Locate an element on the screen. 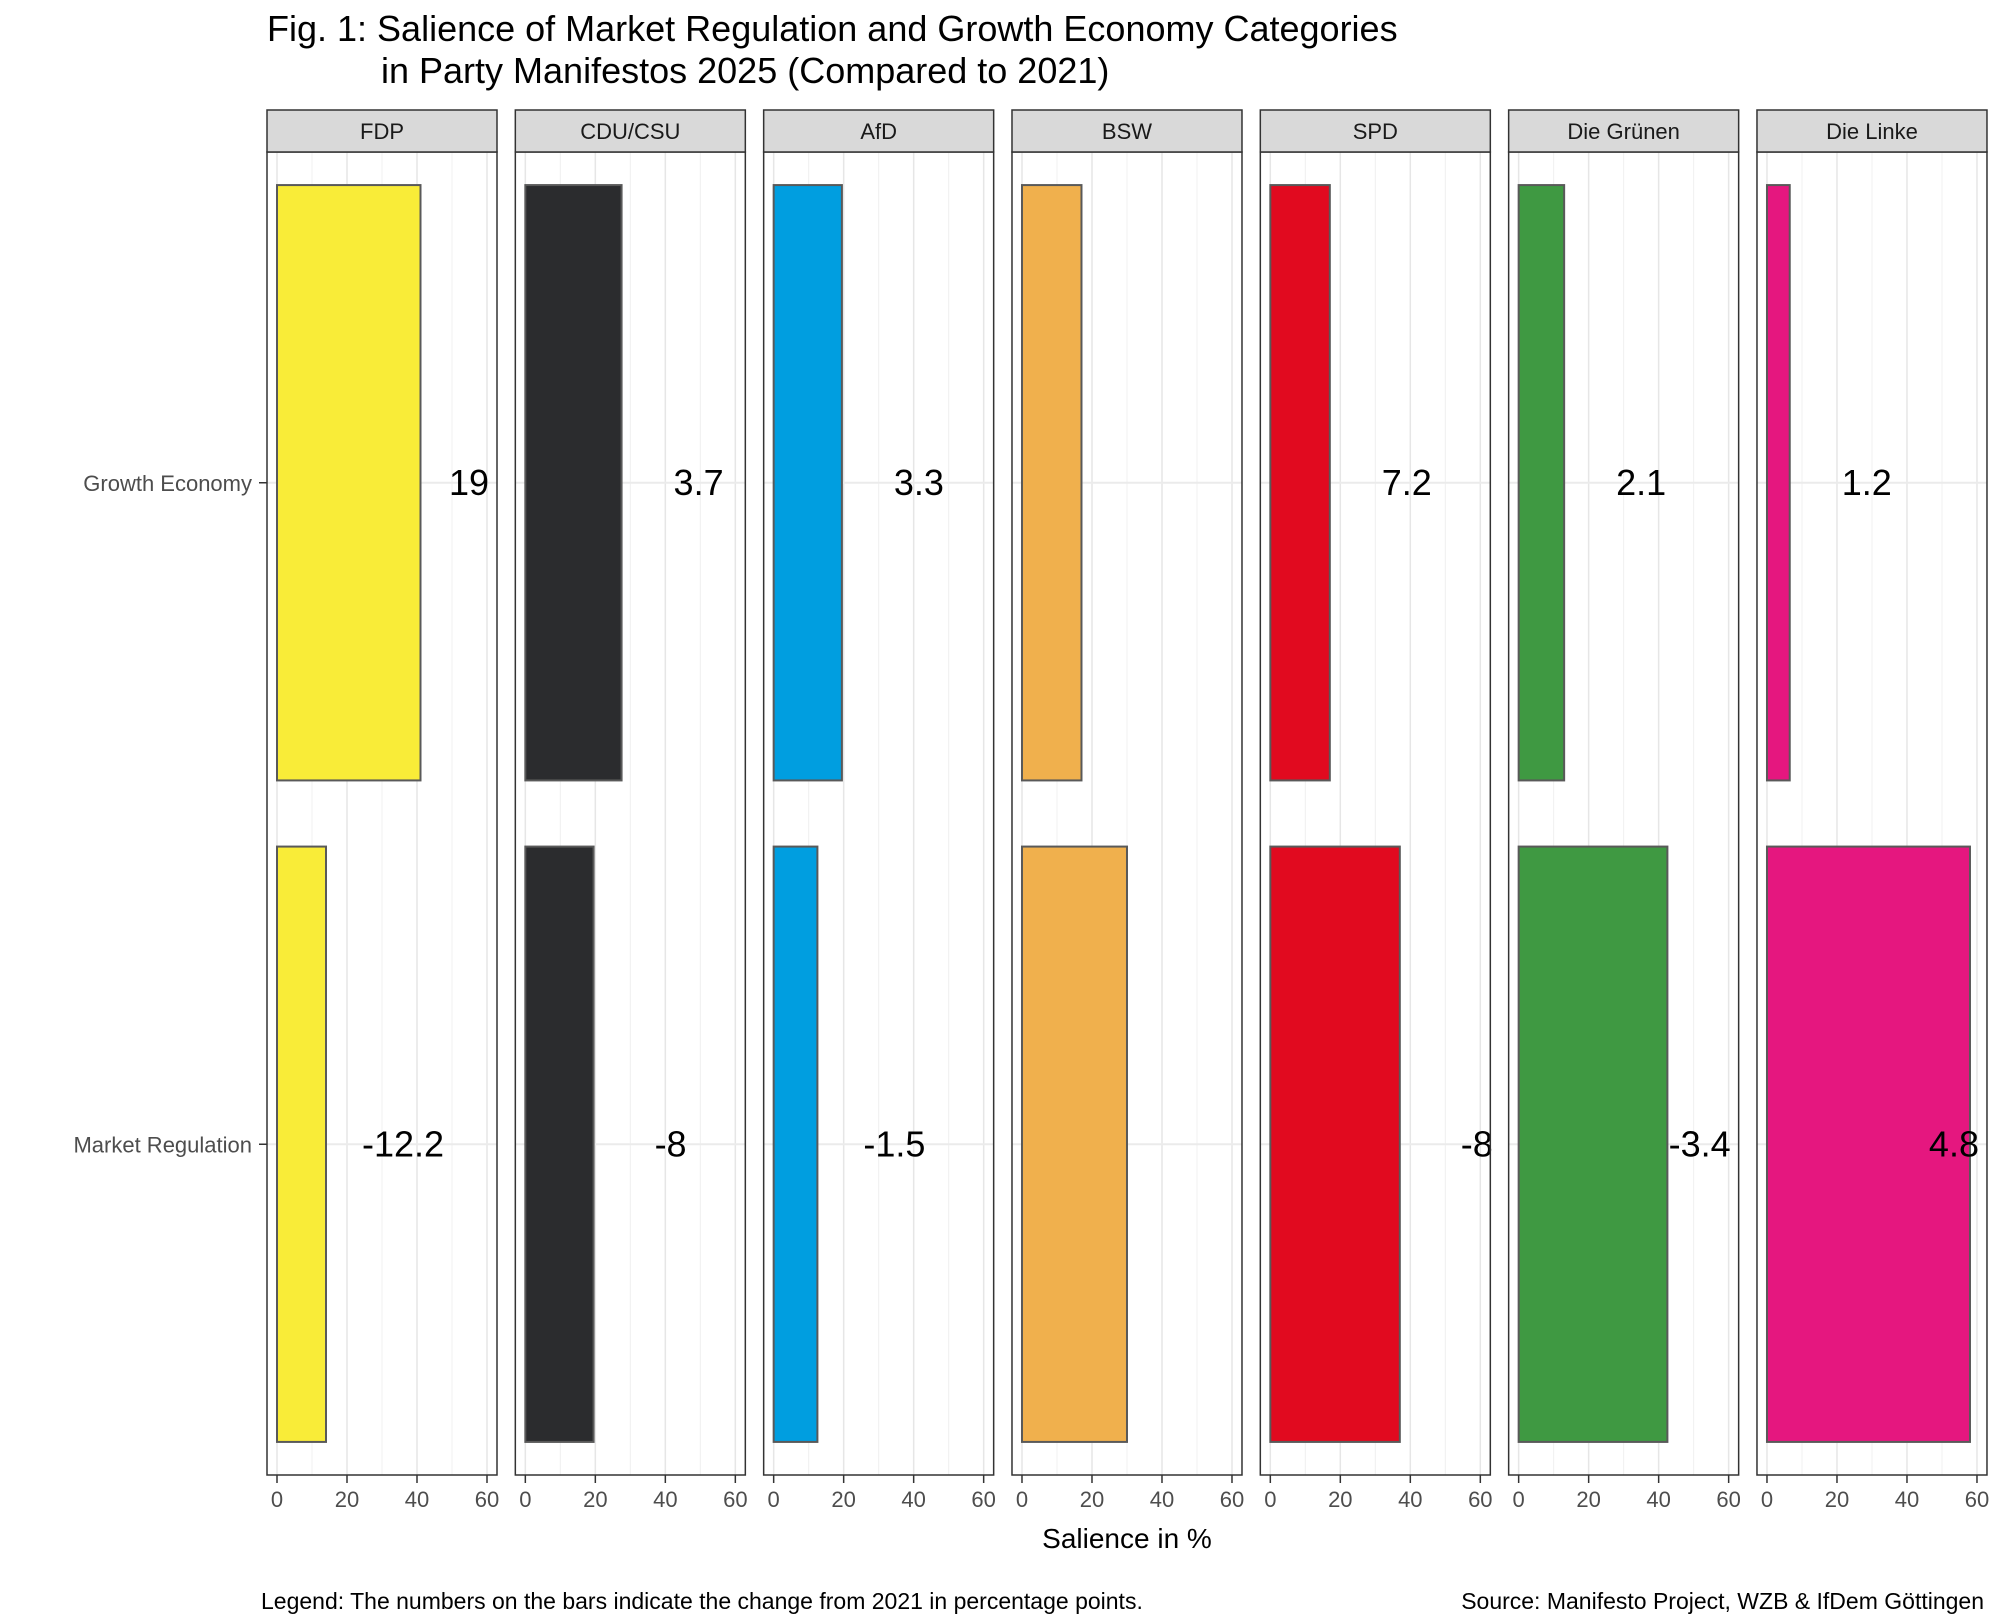  change-label-die-linke-growth-economy: 1.2 is located at coordinates (1867, 482).